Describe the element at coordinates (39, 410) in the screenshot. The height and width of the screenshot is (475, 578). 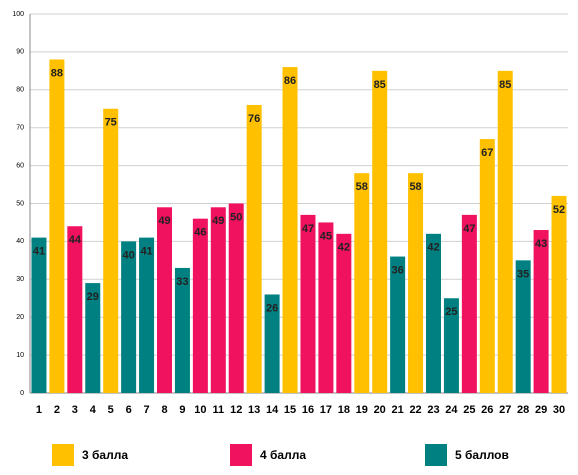
I see `x-tick-label: 1` at that location.